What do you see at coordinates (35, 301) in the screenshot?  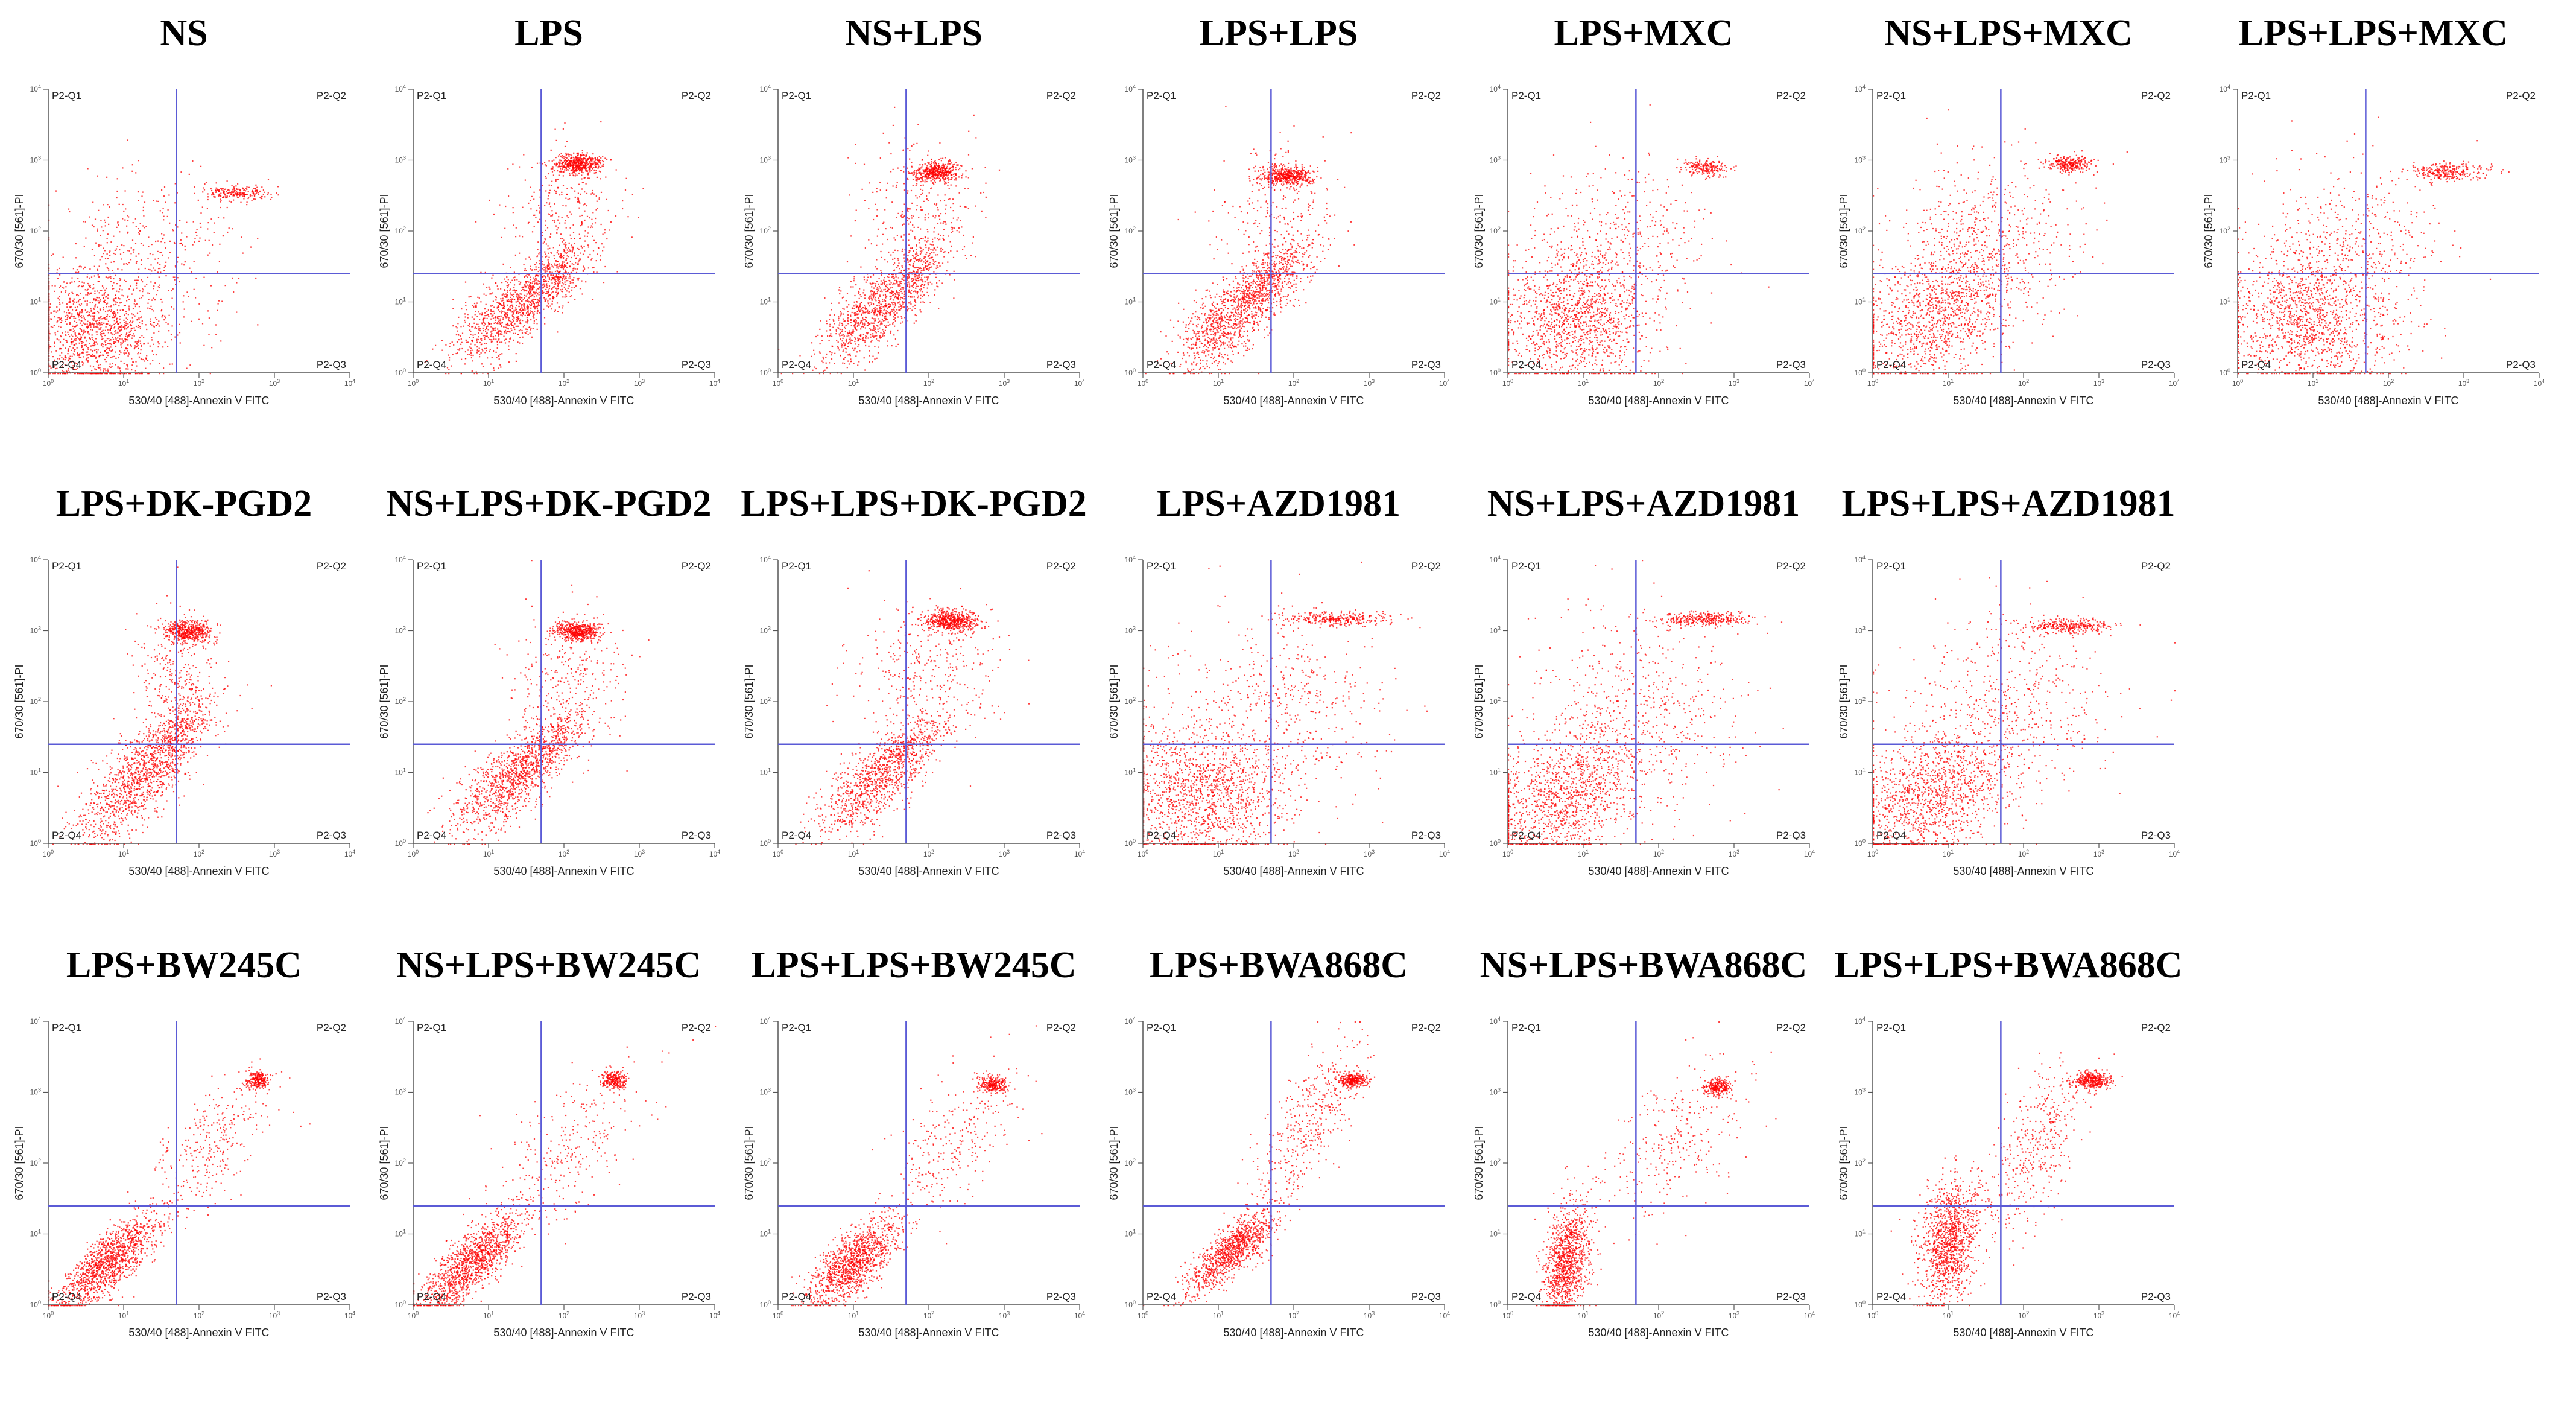 I see `y-tick-label: 10¹` at bounding box center [35, 301].